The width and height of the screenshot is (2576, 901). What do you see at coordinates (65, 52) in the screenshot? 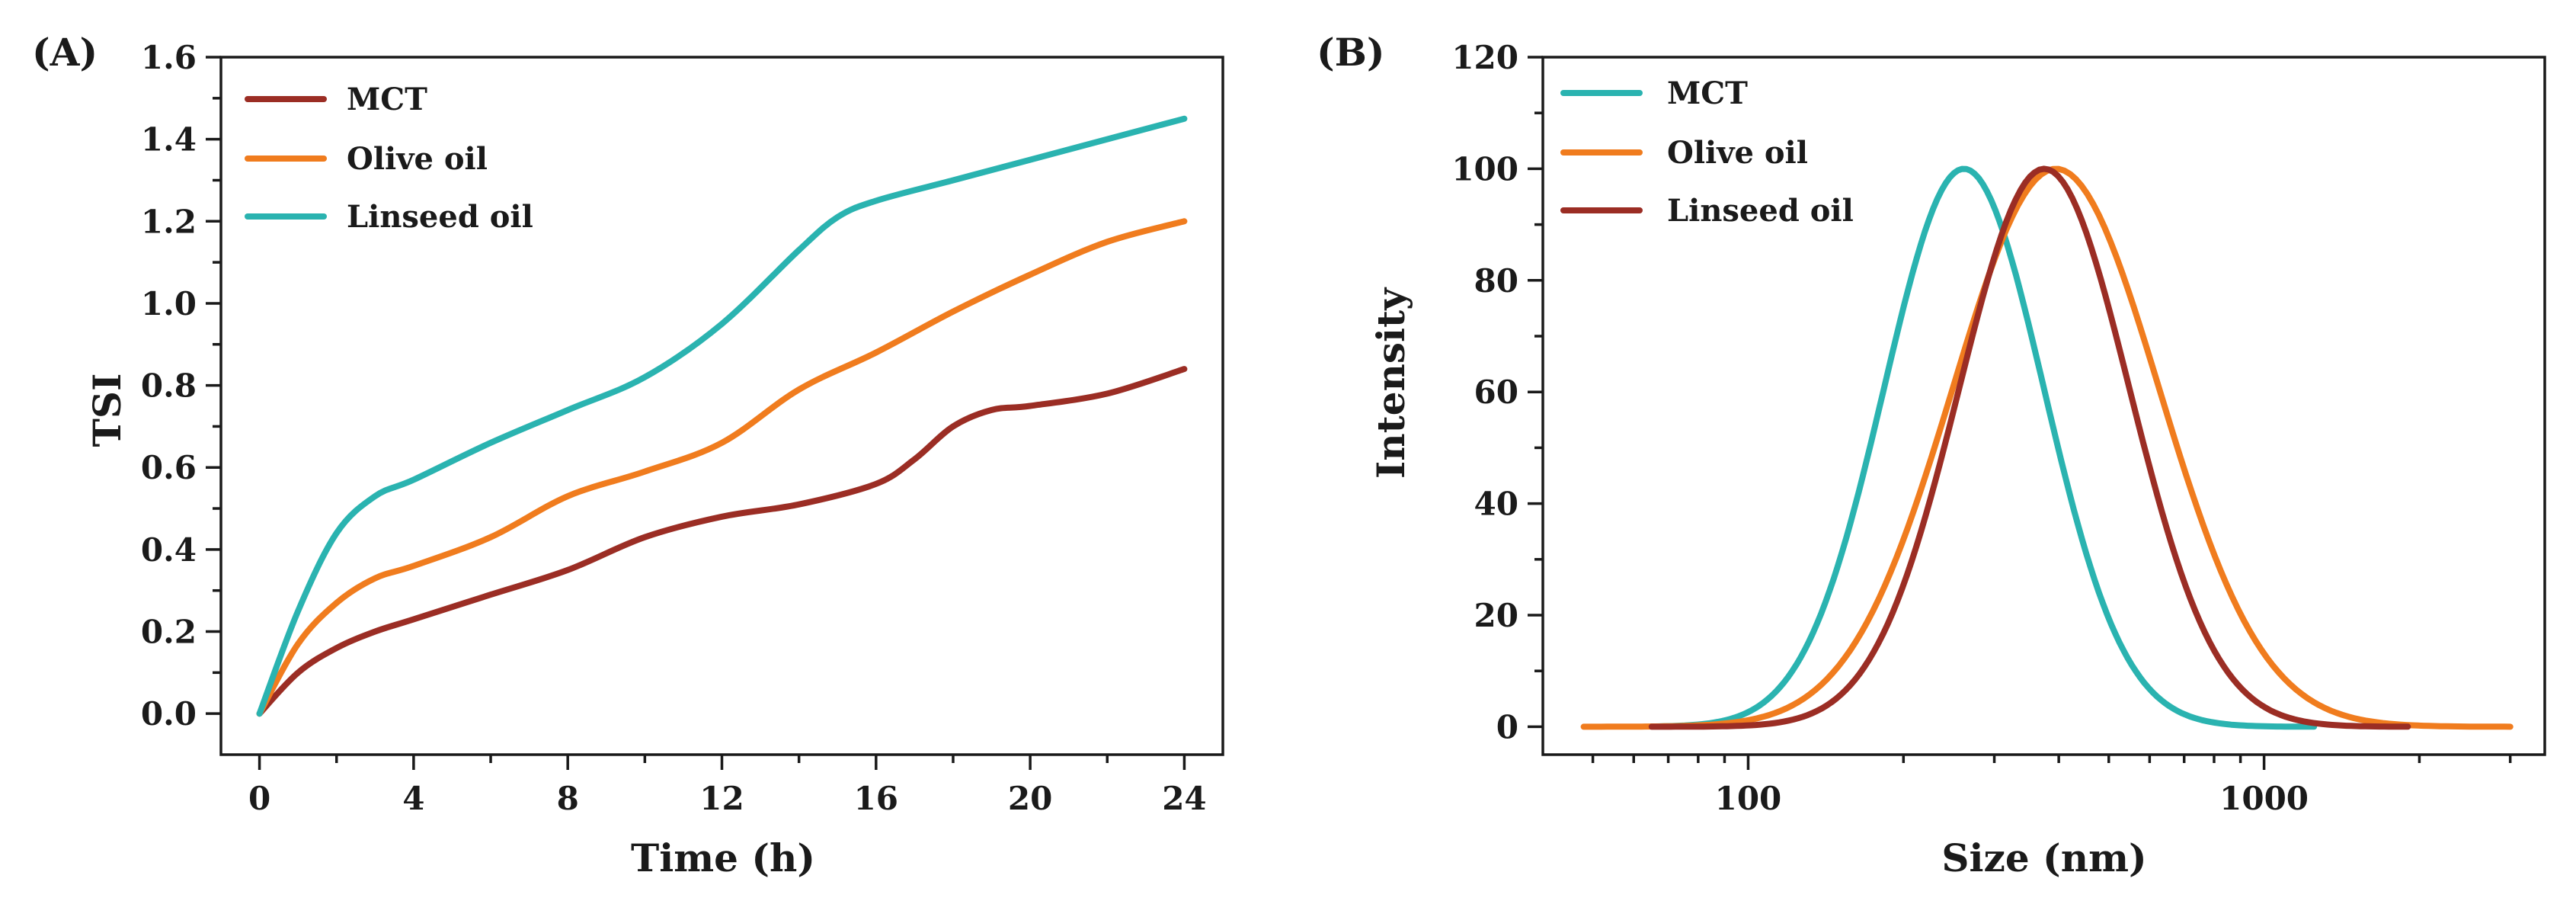
I see `panel-a-label: (A)` at bounding box center [65, 52].